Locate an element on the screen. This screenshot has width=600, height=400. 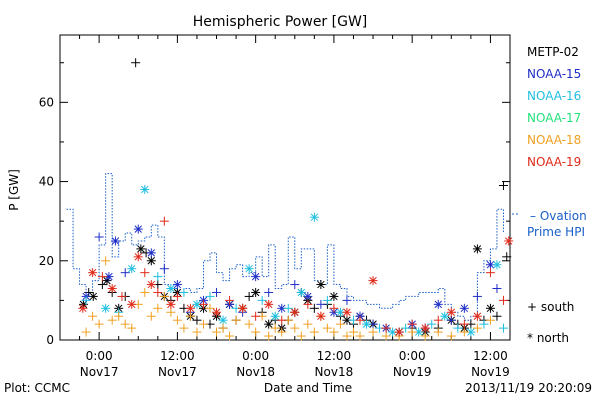
legend-entry-noaa-17: NOAA-17 is located at coordinates (554, 118).